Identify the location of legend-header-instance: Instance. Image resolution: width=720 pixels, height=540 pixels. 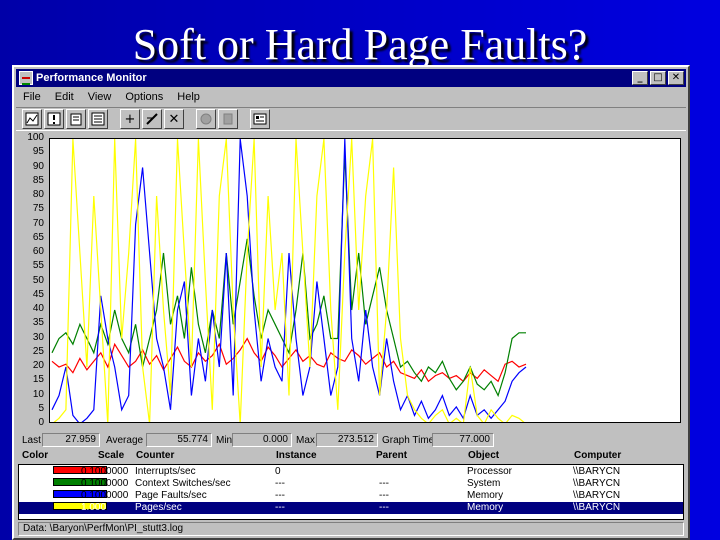
(296, 455).